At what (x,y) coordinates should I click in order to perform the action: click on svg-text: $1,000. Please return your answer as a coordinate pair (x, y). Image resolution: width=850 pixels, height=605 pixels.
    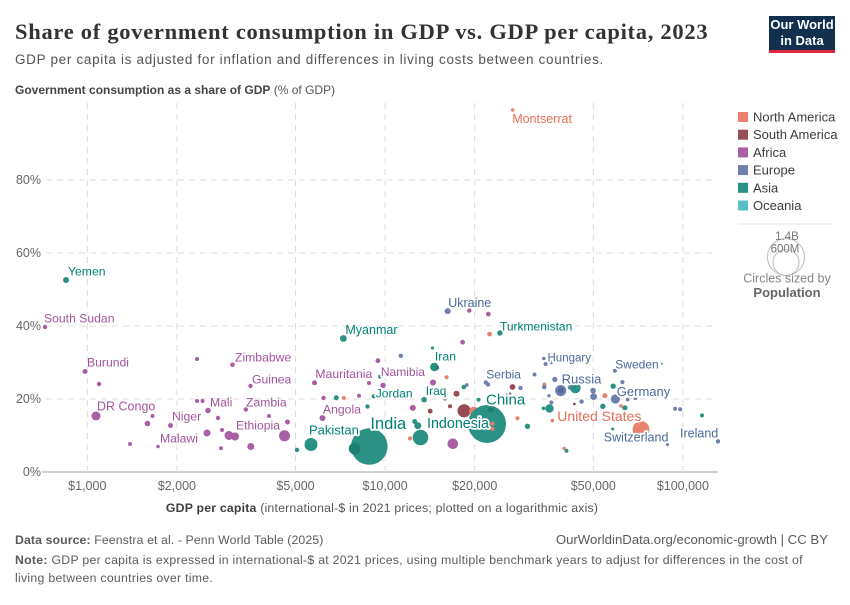
    Looking at the image, I should click on (87, 486).